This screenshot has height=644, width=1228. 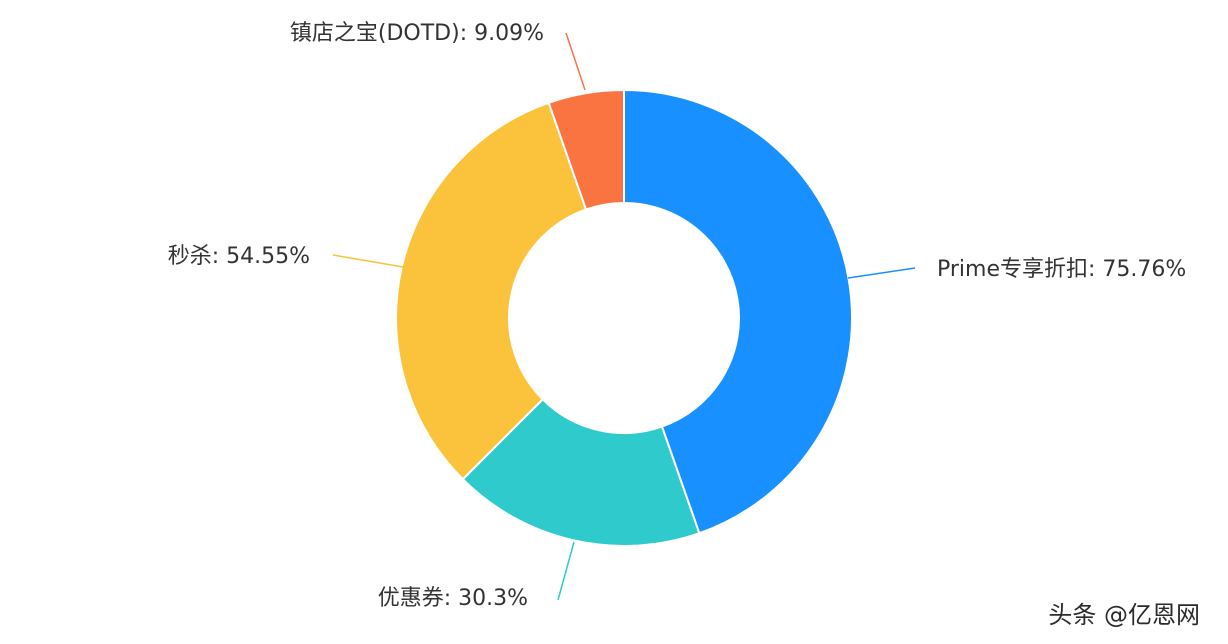 I want to click on slice-label-0: Prime专享折扣: 75.76%, so click(x=1061, y=269).